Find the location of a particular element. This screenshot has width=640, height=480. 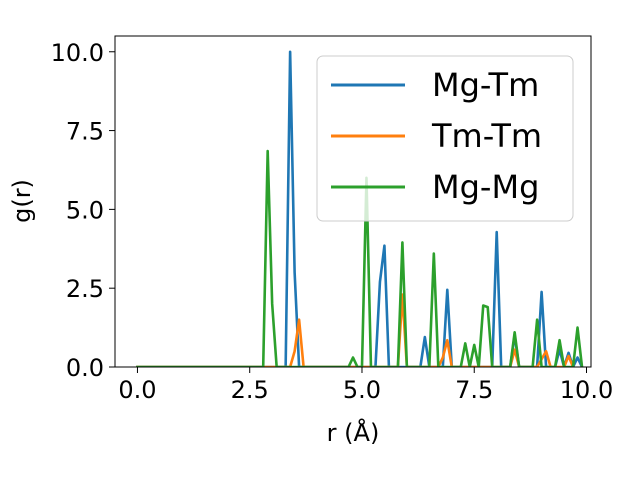

x-tick-label: 7.5 is located at coordinates (474, 390).